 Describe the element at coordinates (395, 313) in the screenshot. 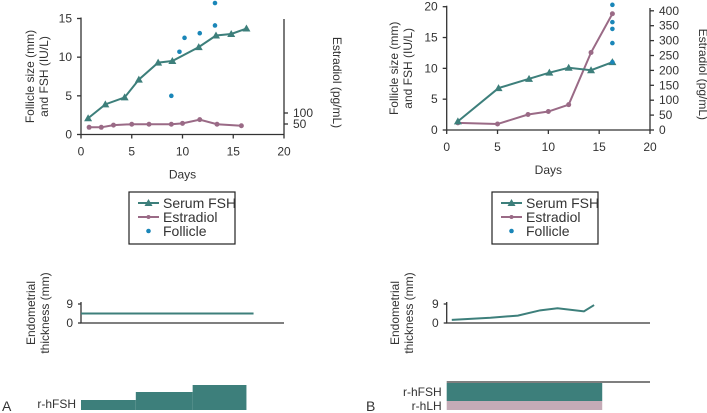

I see `endometrium-label-line1: Endometrial` at that location.